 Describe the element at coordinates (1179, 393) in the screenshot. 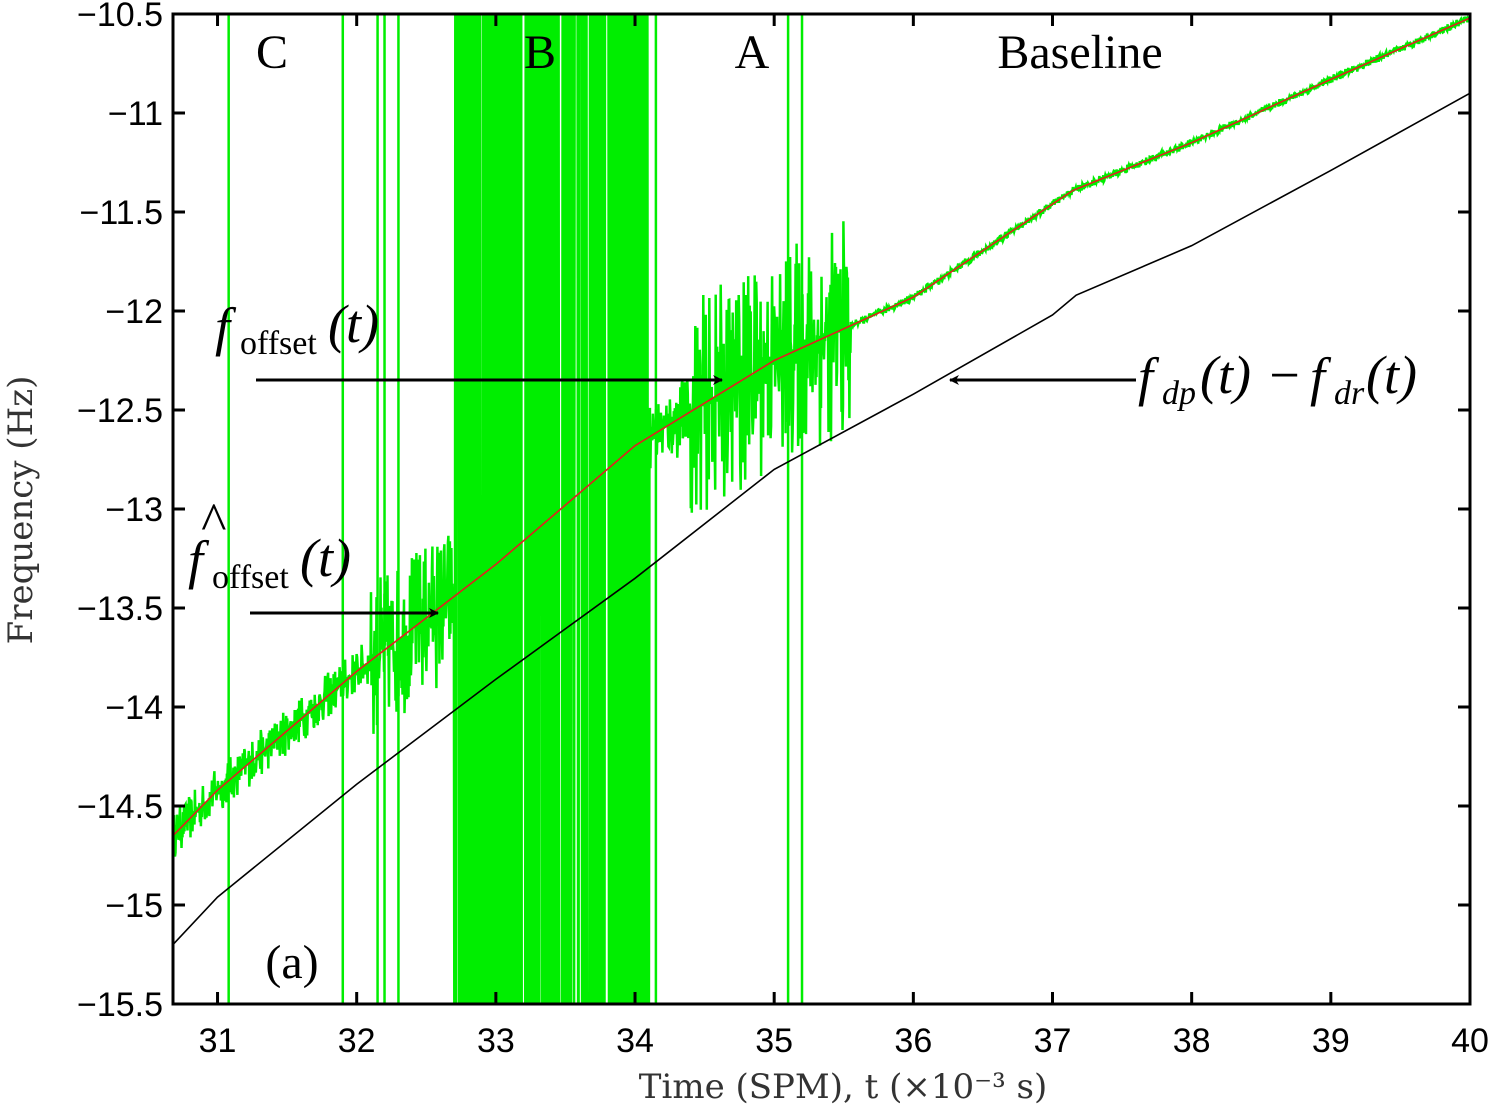

I see `svg-text: dp` at that location.